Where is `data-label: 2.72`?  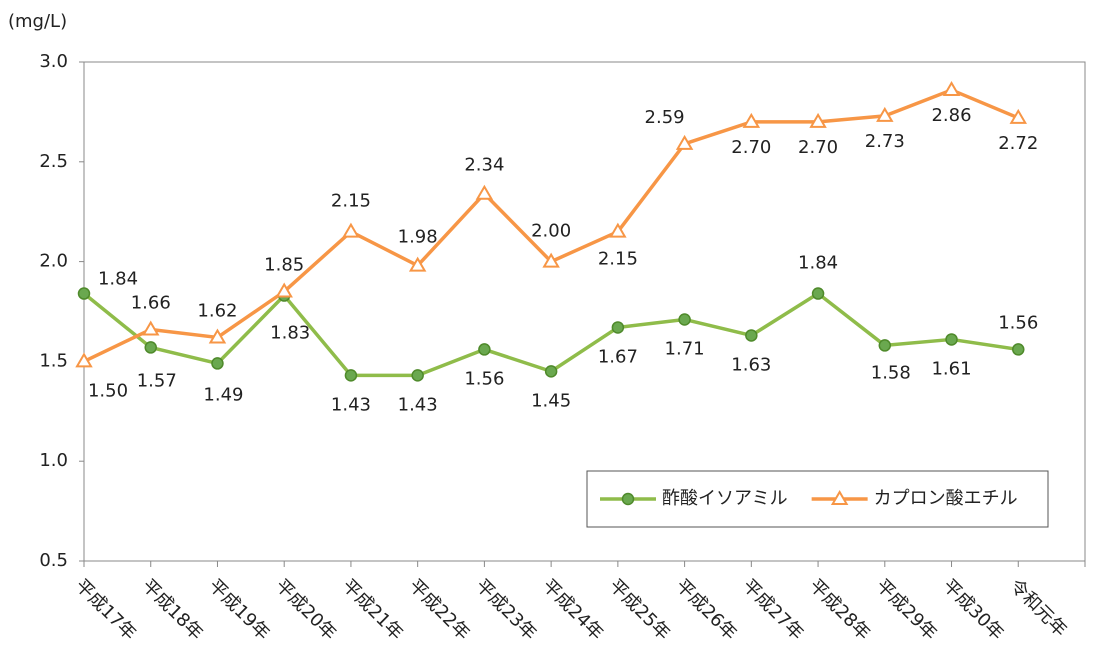
data-label: 2.72 is located at coordinates (1018, 143).